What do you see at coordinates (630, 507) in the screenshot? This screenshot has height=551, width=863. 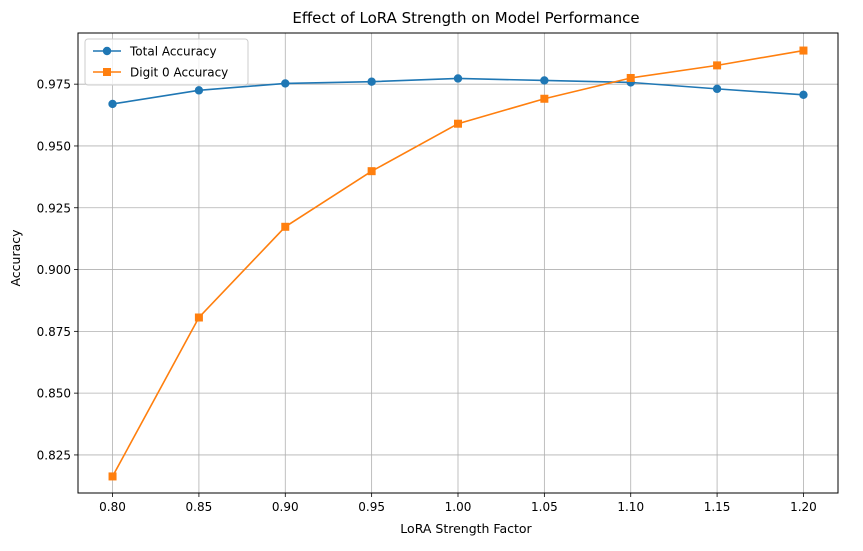 I see `x-tick-label: 1.10` at bounding box center [630, 507].